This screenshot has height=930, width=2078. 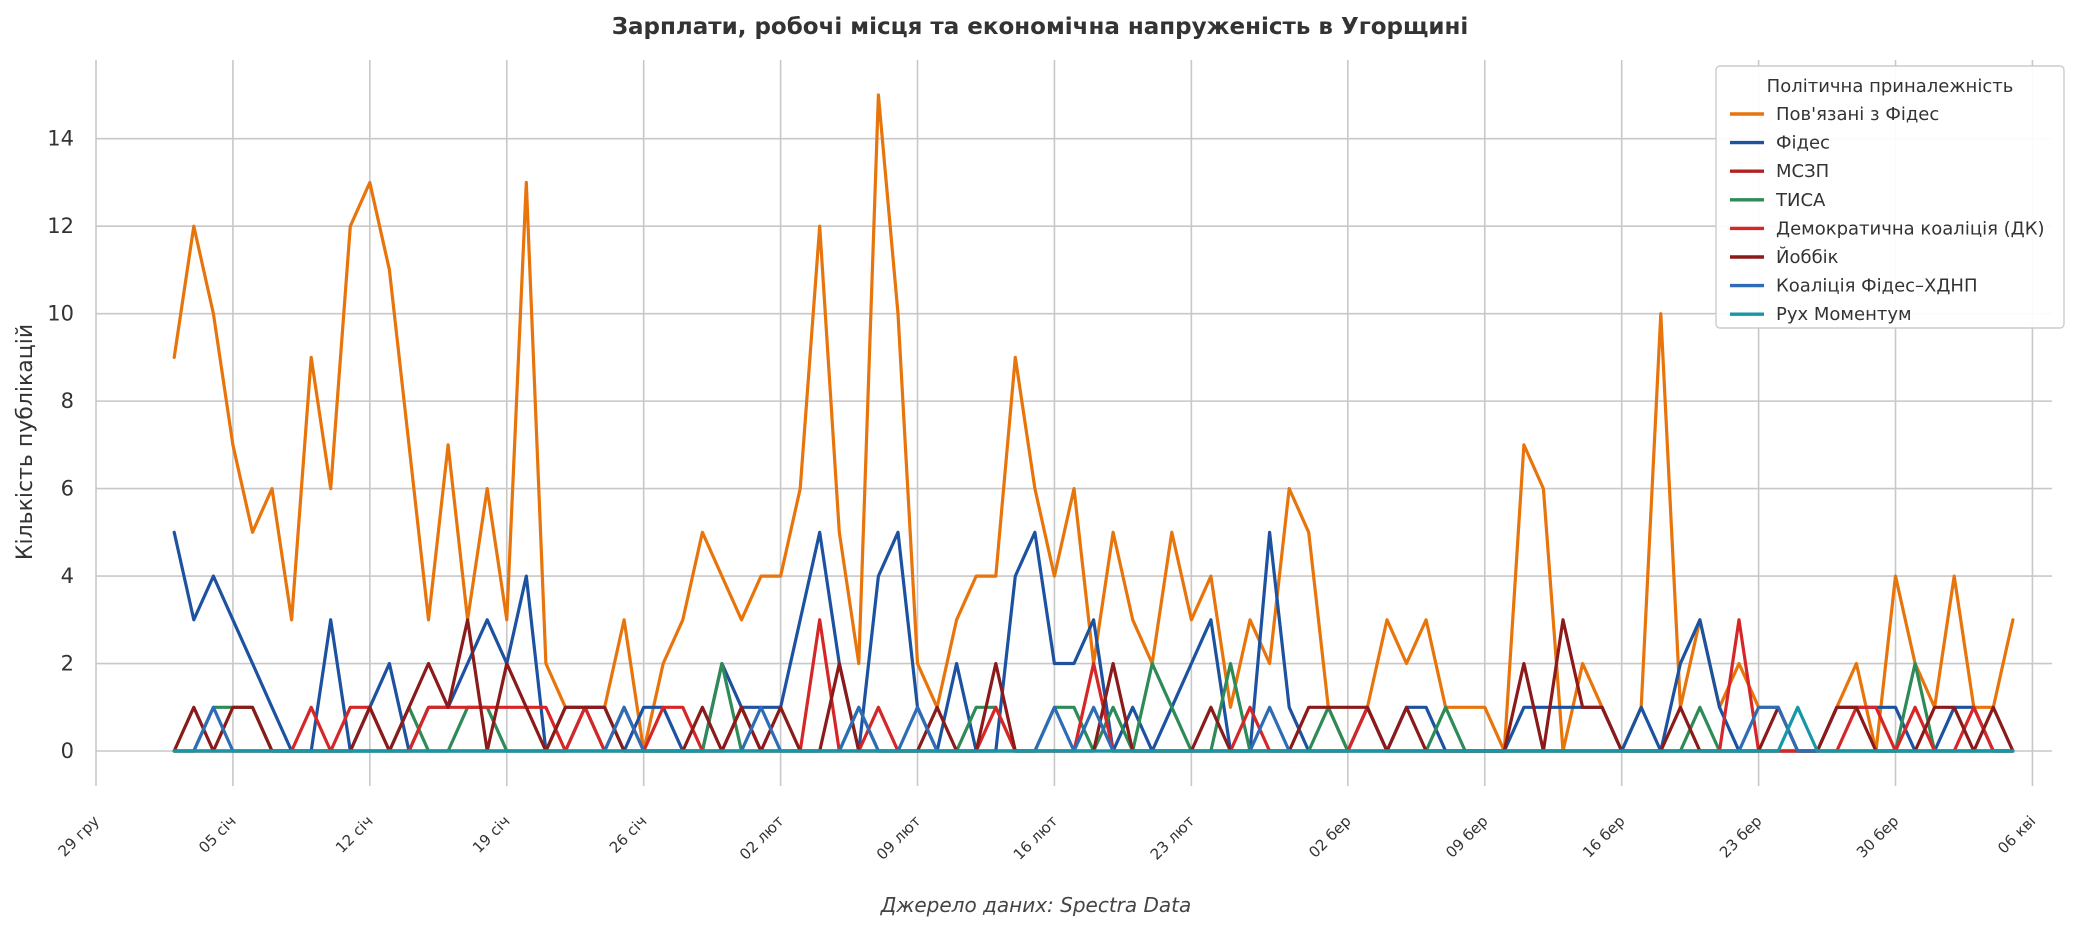 What do you see at coordinates (628, 834) in the screenshot?
I see `x-tick-label: 26 січ` at bounding box center [628, 834].